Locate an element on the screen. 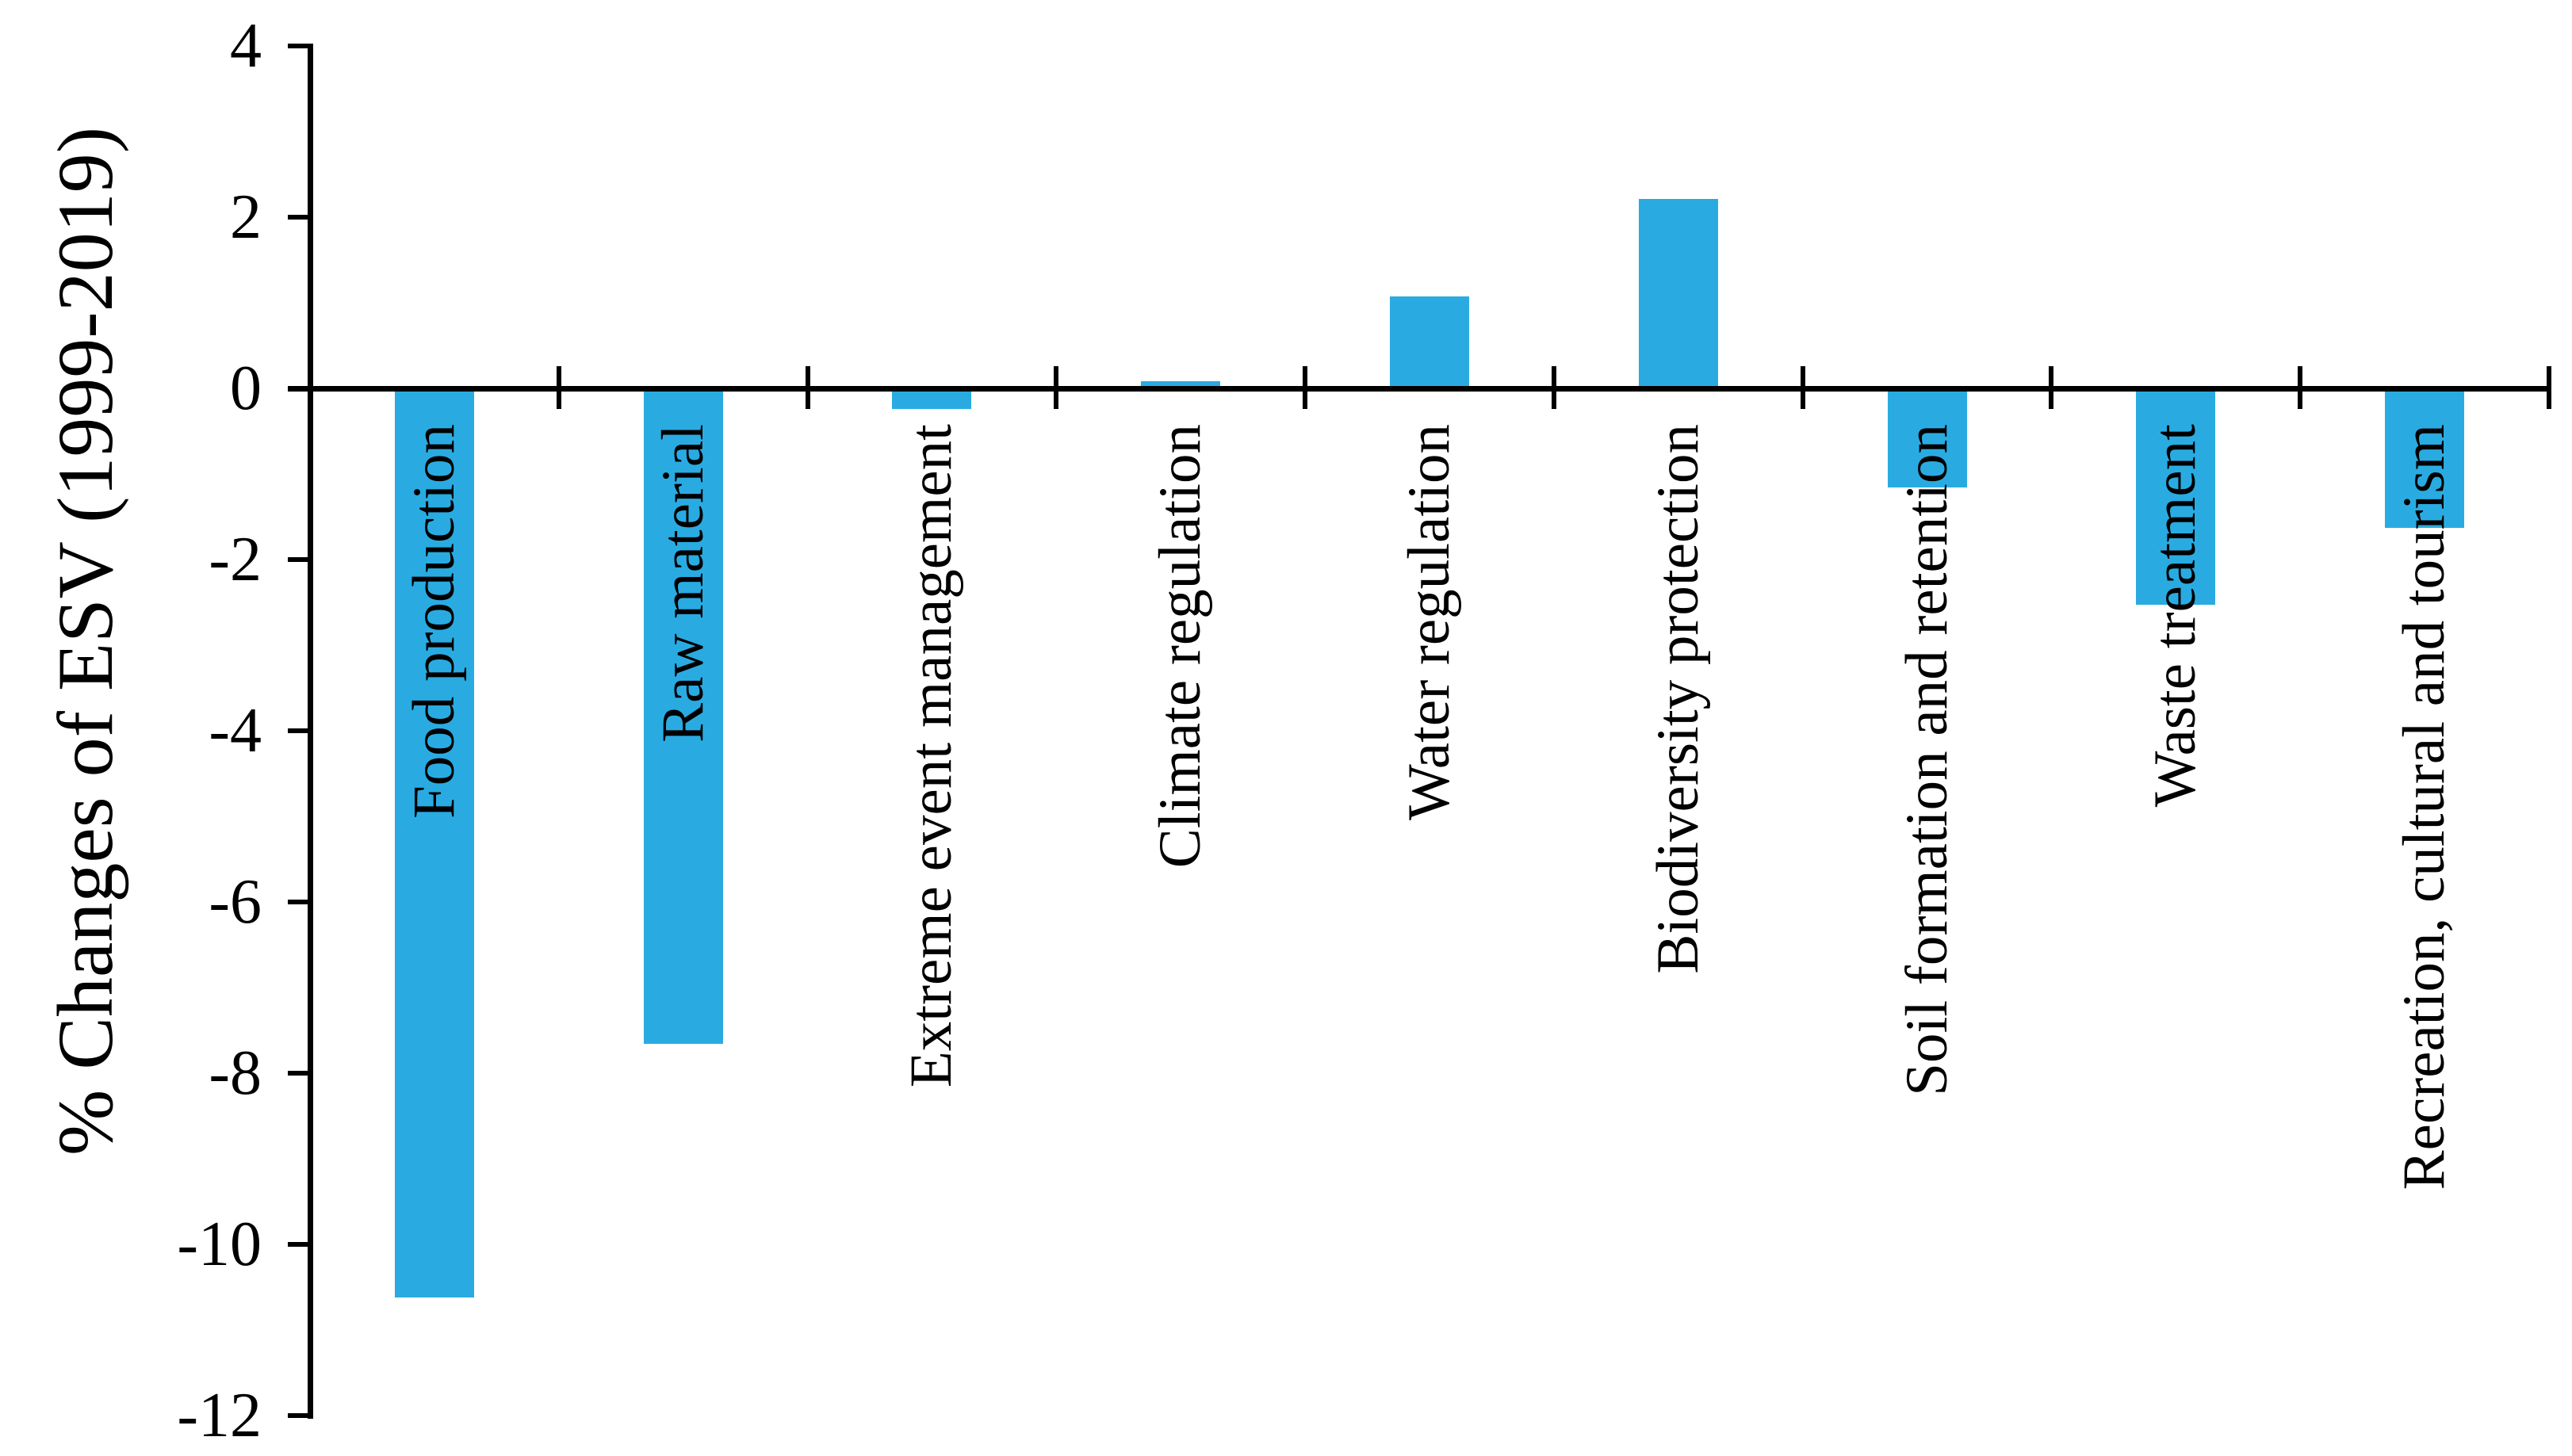 The image size is (2572, 1456). y-tick-label: -2 is located at coordinates (235, 559).